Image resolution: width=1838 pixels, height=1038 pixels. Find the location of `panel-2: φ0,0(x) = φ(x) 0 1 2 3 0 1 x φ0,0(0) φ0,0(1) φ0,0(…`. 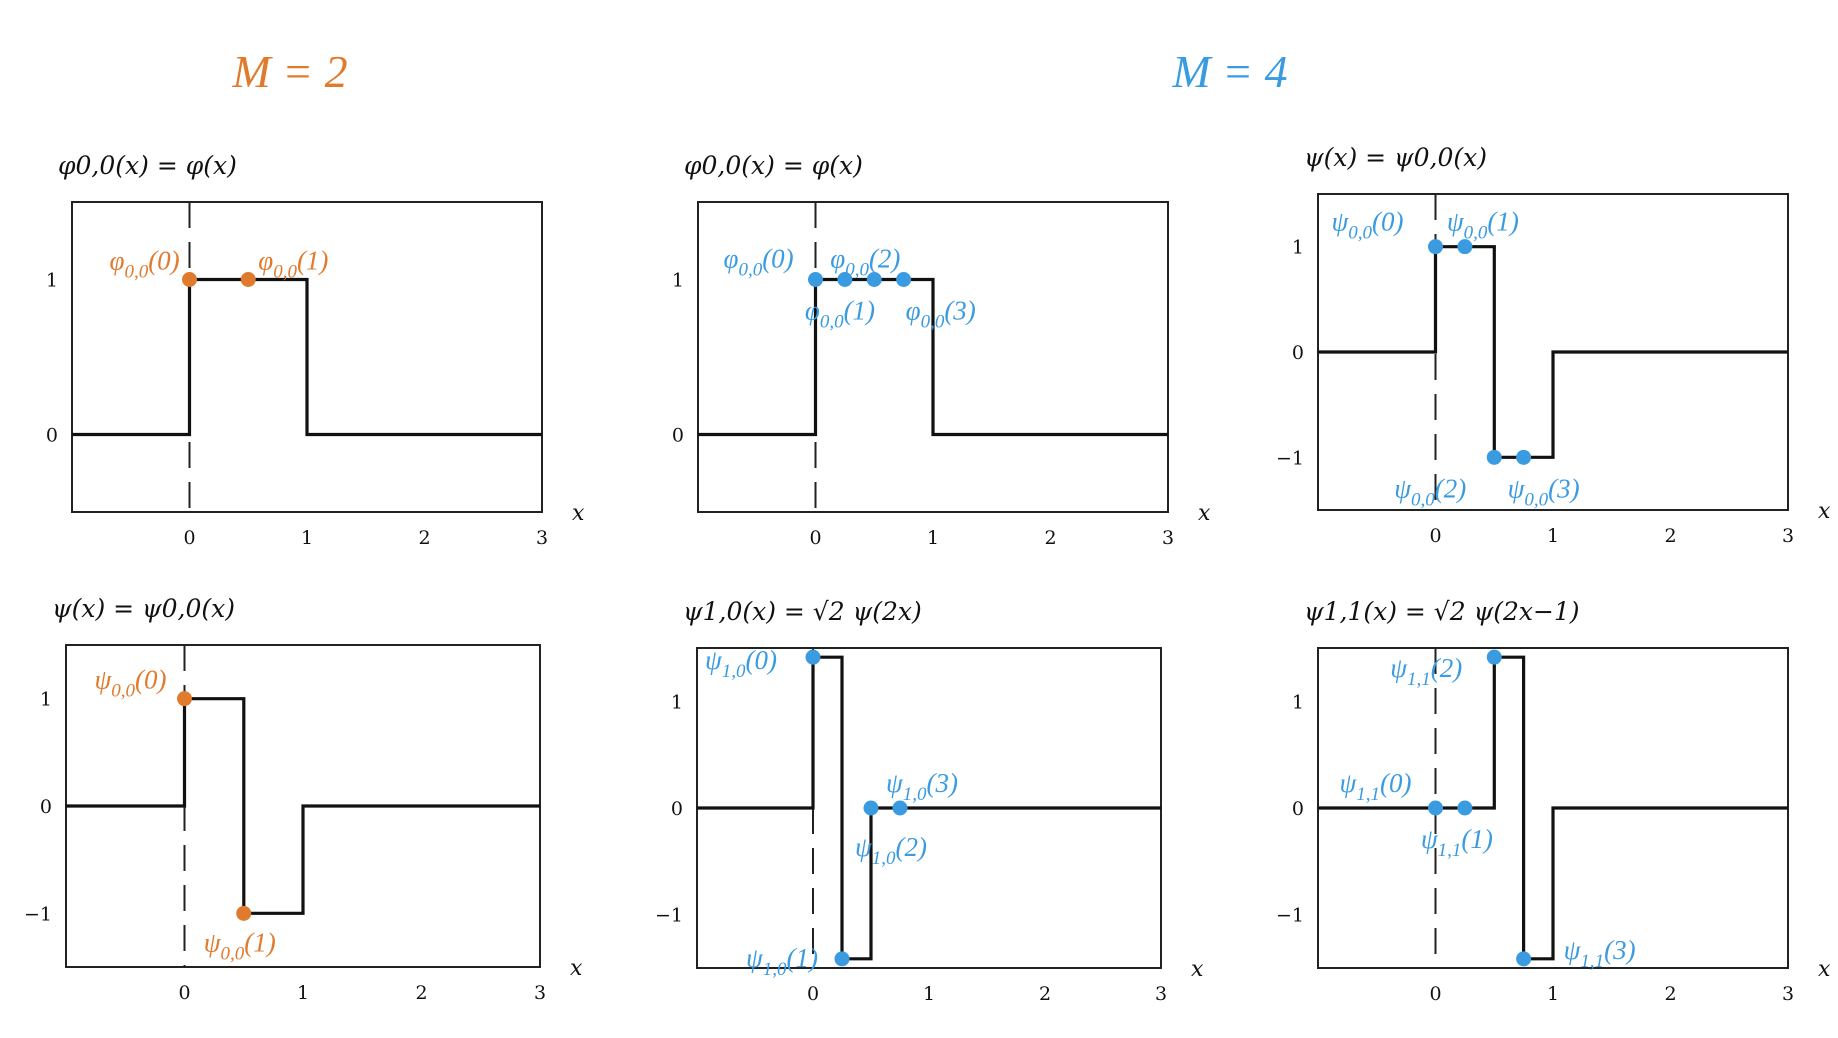

panel-2: φ0,0(x) = φ(x) 0 1 2 3 0 1 x φ0,0(0) φ0,0(1) φ0,0(… is located at coordinates (941, 350).